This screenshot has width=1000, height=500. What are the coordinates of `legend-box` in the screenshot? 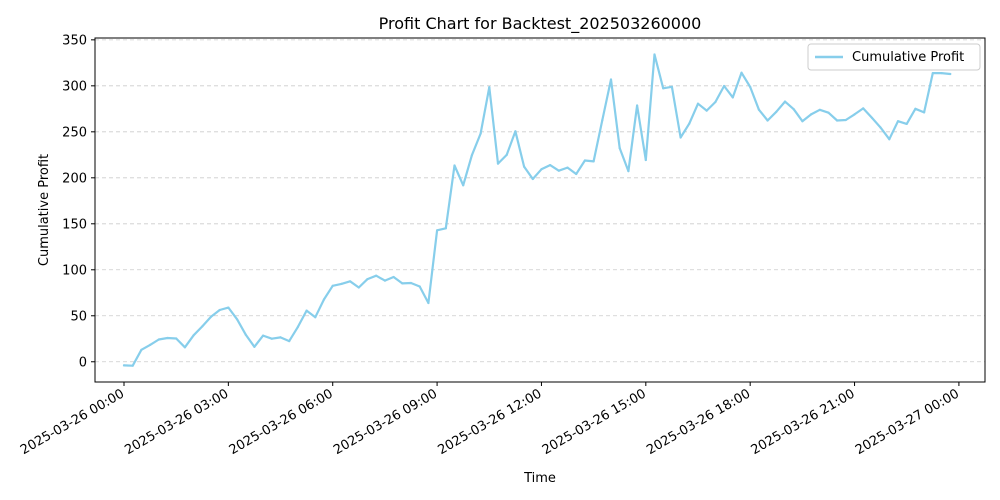 It's located at (894, 57).